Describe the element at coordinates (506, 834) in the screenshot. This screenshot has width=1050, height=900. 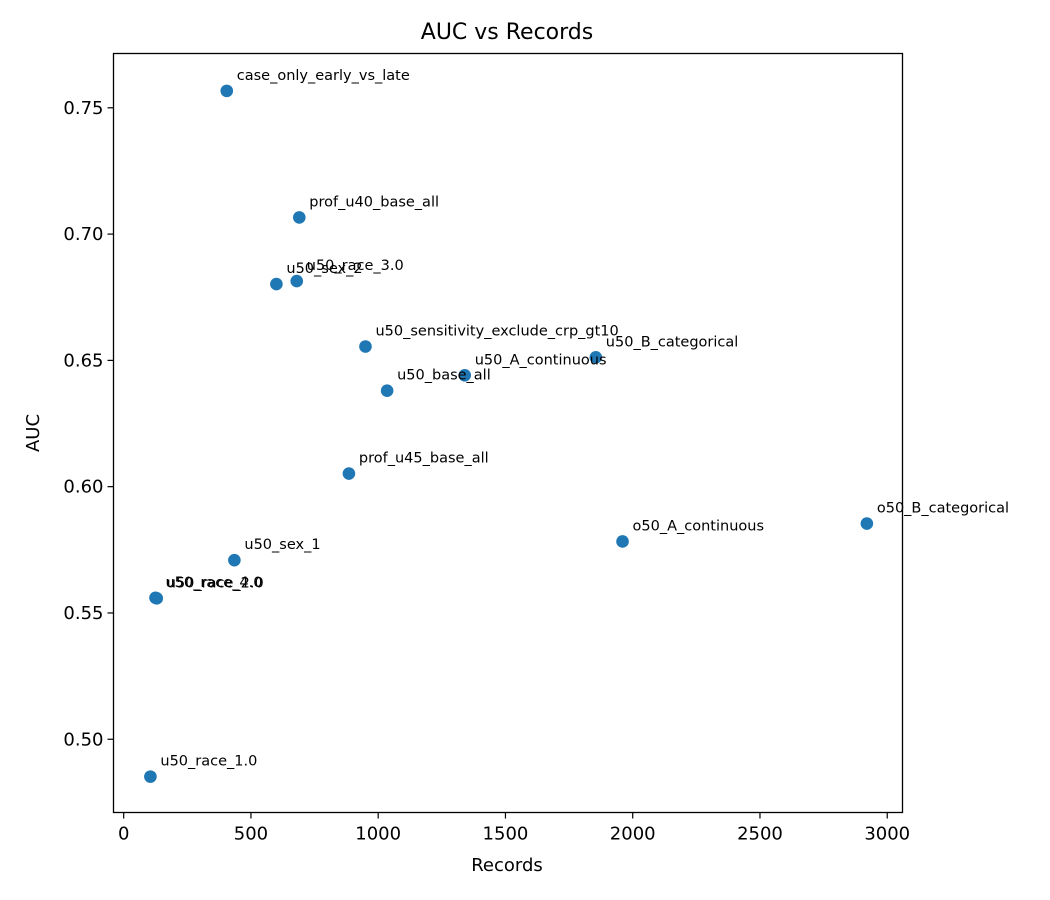
I see `x-tick-label: 1500` at that location.